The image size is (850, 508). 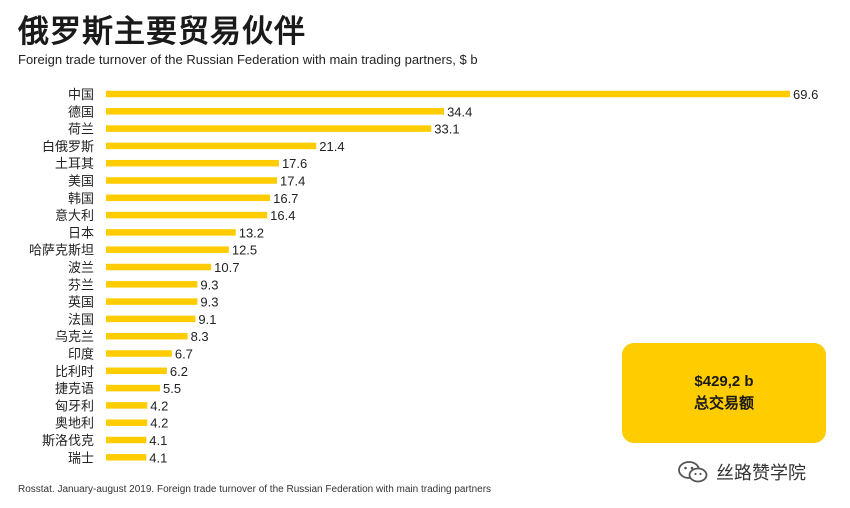 I want to click on page-title: 俄罗斯主要贸易伙伴, so click(x=162, y=32).